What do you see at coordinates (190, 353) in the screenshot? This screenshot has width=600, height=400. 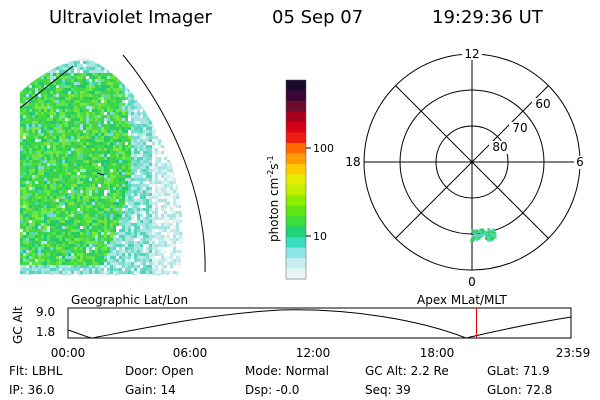 I see `xtick-0600: 06:00` at bounding box center [190, 353].